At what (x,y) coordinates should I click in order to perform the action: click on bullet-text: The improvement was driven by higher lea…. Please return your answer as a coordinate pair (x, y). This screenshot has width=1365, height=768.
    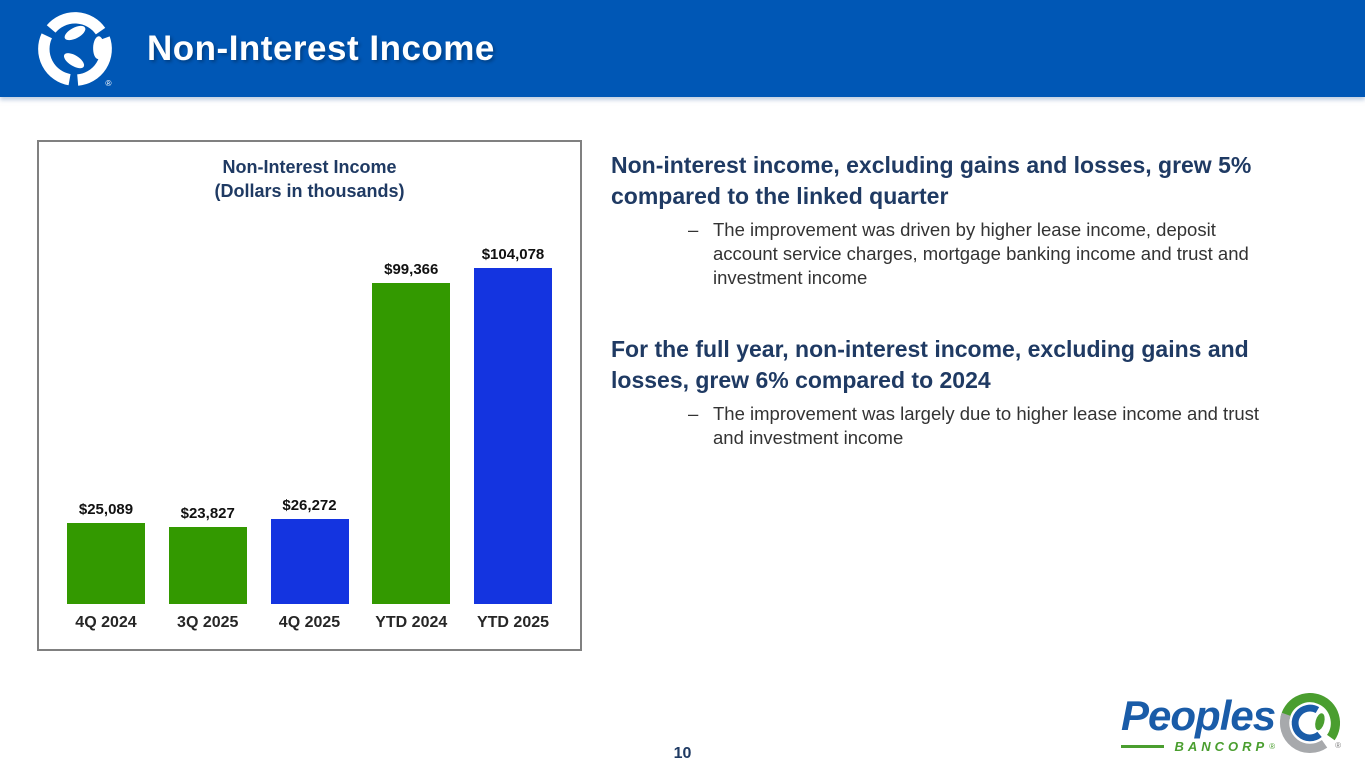
    Looking at the image, I should click on (981, 253).